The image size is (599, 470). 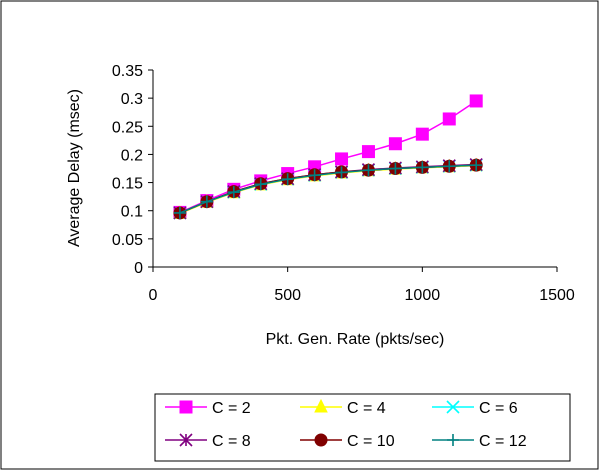 I want to click on y-tick-label: 0.15, so click(x=127, y=184).